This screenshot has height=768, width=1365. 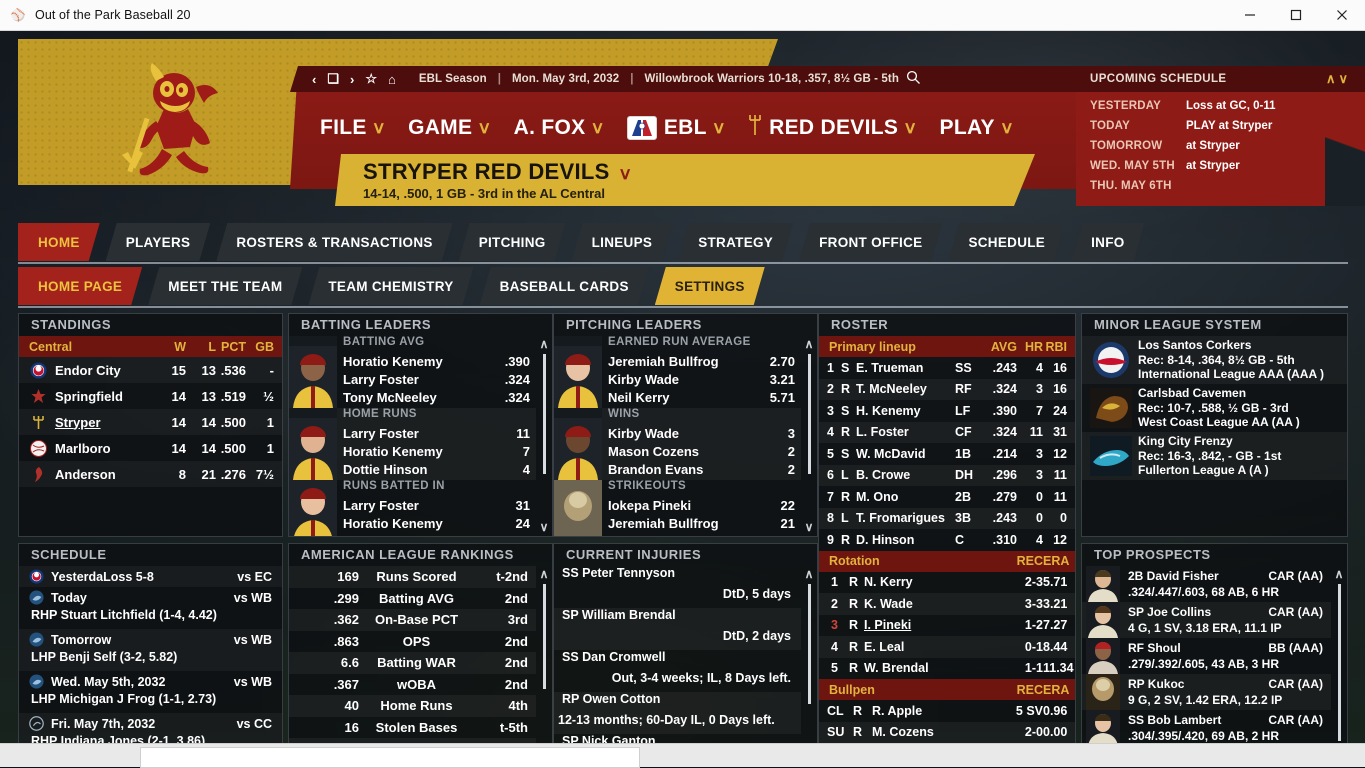 I want to click on menu-team: RED DEVILS ⅴ, so click(x=831, y=128).